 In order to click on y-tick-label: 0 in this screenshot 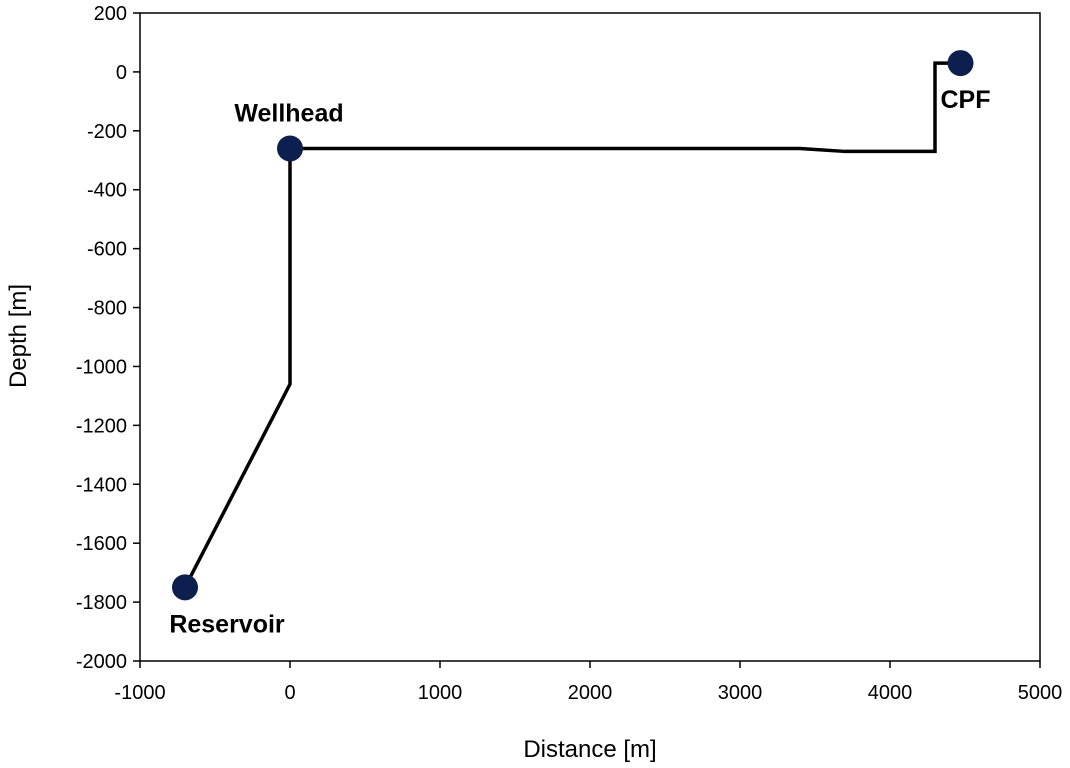, I will do `click(121, 73)`.